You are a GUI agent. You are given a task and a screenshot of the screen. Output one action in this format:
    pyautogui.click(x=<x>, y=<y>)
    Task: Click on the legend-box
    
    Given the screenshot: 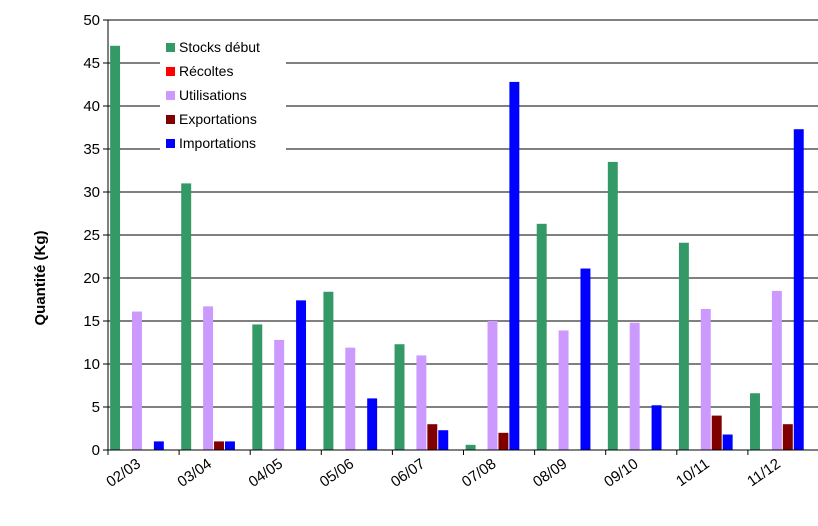 What is the action you would take?
    pyautogui.click(x=223, y=97)
    